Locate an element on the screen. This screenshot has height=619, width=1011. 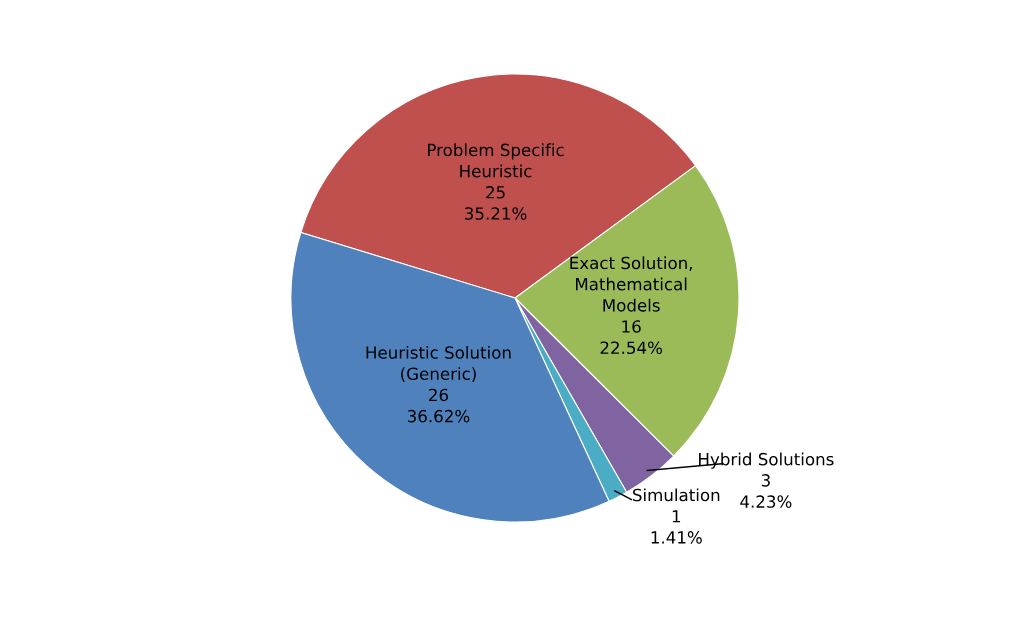
slice-label: Exact Solution, Mathematical Models is located at coordinates (631, 284).